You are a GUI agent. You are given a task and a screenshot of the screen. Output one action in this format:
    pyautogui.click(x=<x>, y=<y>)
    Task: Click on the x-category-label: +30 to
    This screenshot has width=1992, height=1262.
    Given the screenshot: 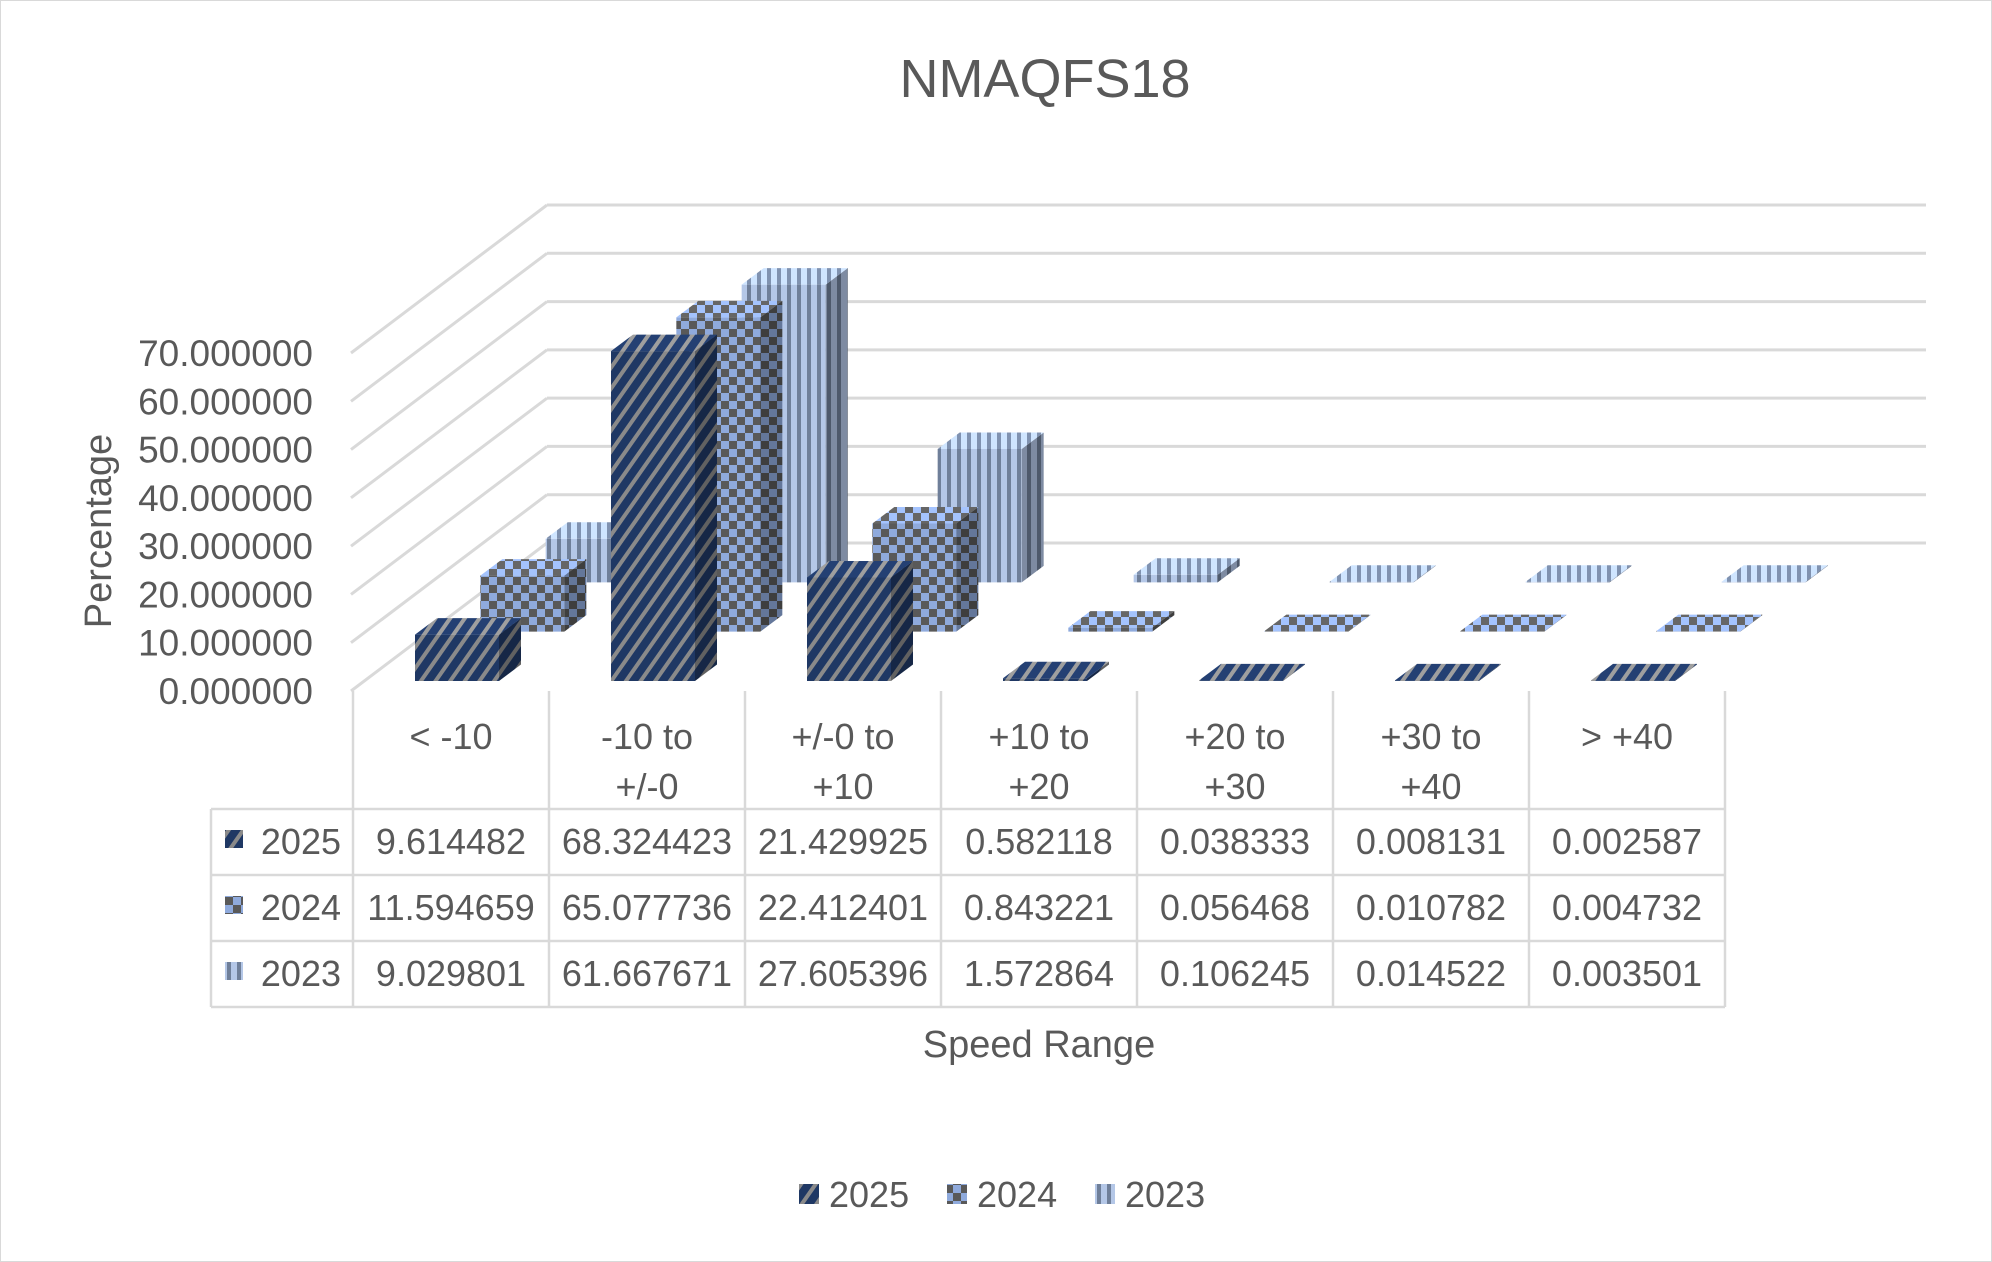 What is the action you would take?
    pyautogui.click(x=1430, y=736)
    